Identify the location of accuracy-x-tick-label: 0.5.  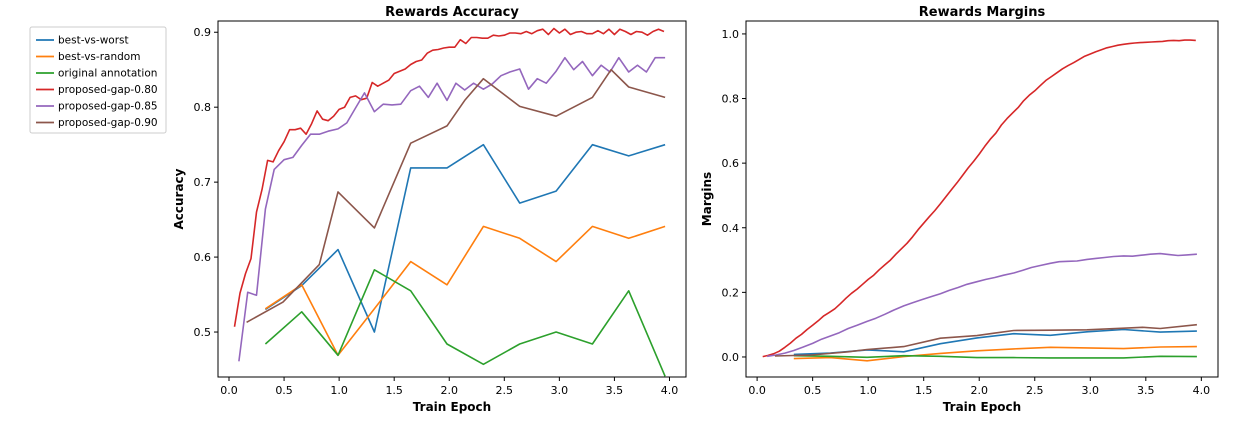
(284, 390).